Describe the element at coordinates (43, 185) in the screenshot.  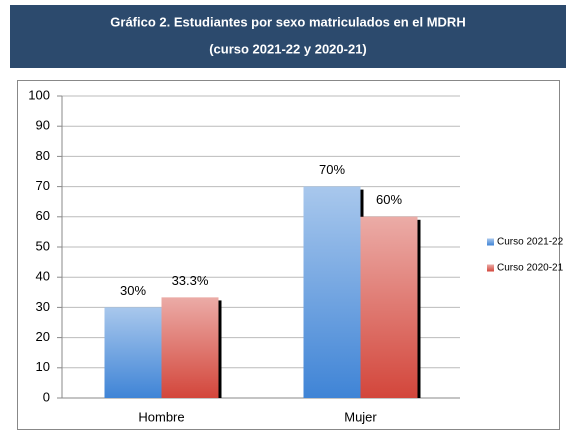
I see `y-tick-label: 70` at that location.